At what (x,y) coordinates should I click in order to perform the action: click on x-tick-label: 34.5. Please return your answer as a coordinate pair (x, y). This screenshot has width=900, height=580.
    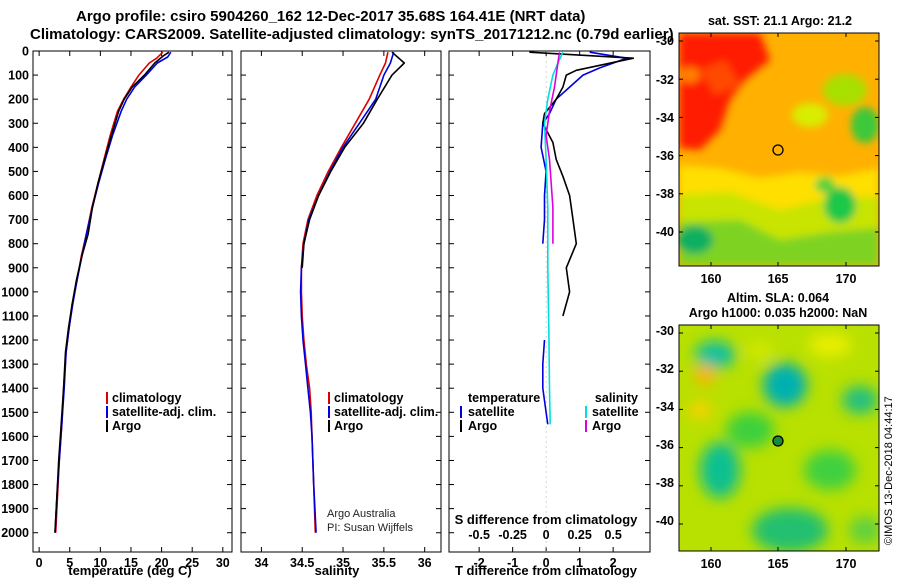
    Looking at the image, I should click on (302, 563).